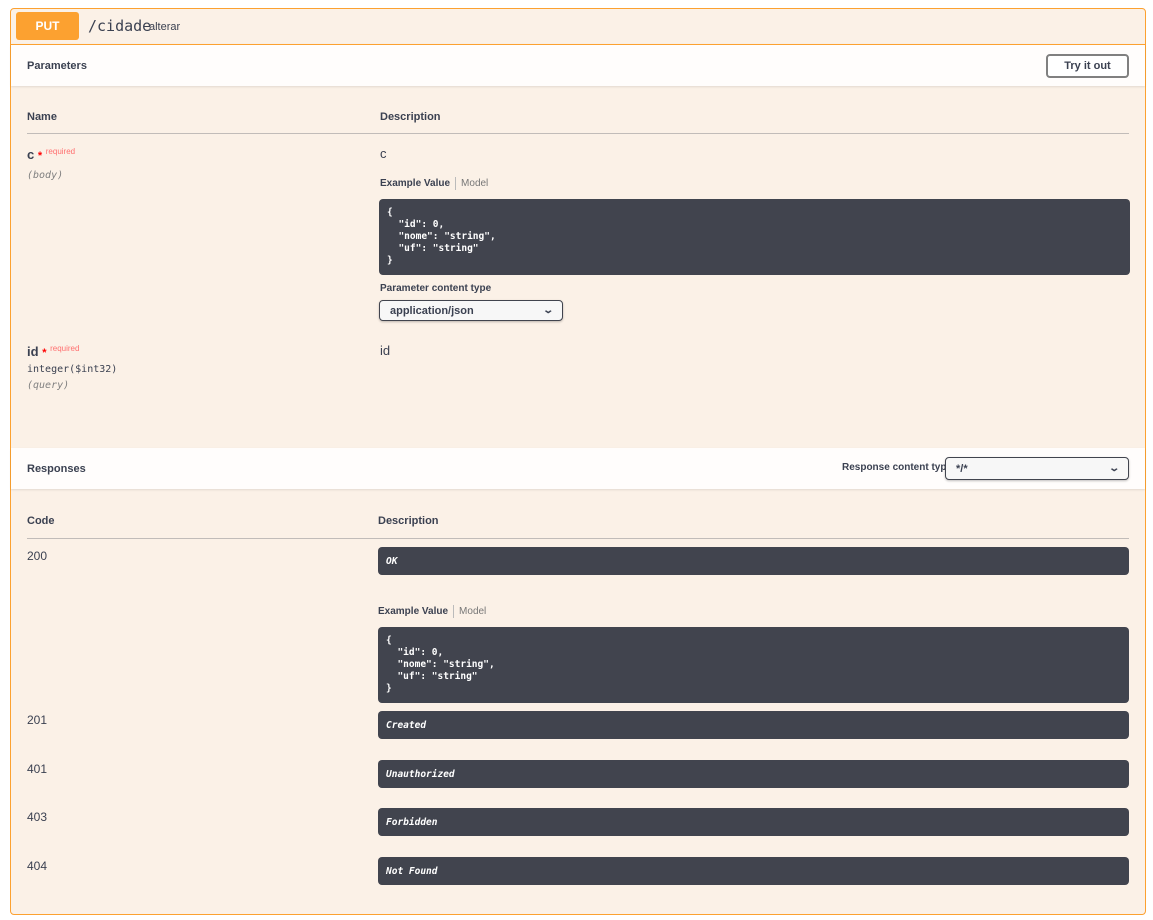 The image size is (1153, 920). What do you see at coordinates (753, 561) in the screenshot?
I see `response-description: OK` at bounding box center [753, 561].